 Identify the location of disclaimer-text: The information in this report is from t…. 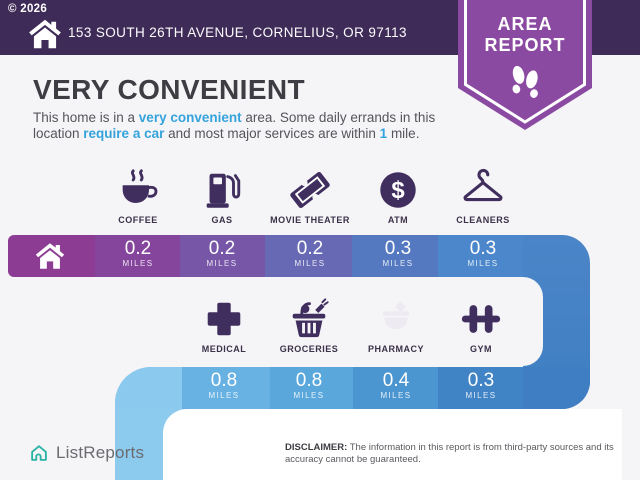
(449, 454).